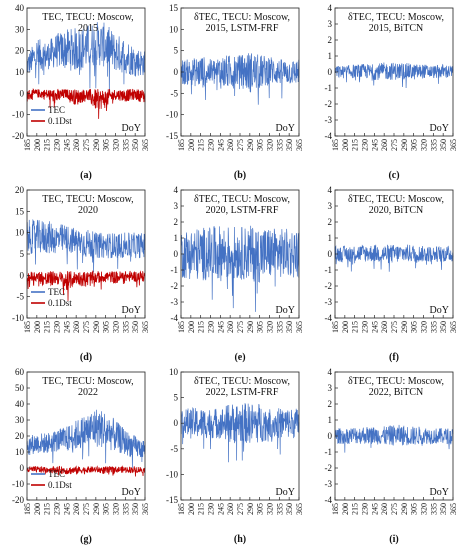 The width and height of the screenshot is (466, 550). What do you see at coordinates (396, 28) in the screenshot?
I see `chart-title-line: 2015, BiTCN` at bounding box center [396, 28].